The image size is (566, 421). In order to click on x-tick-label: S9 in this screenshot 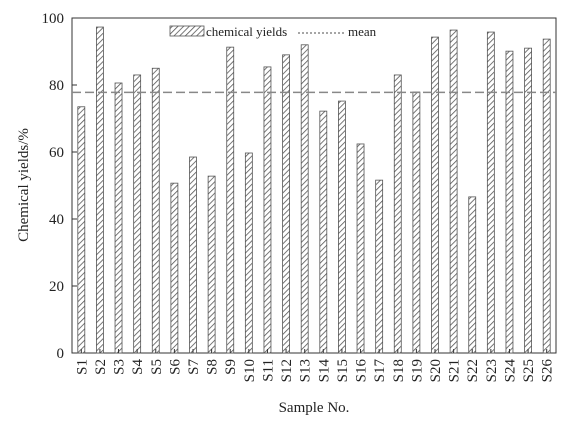, I will do `click(231, 367)`.